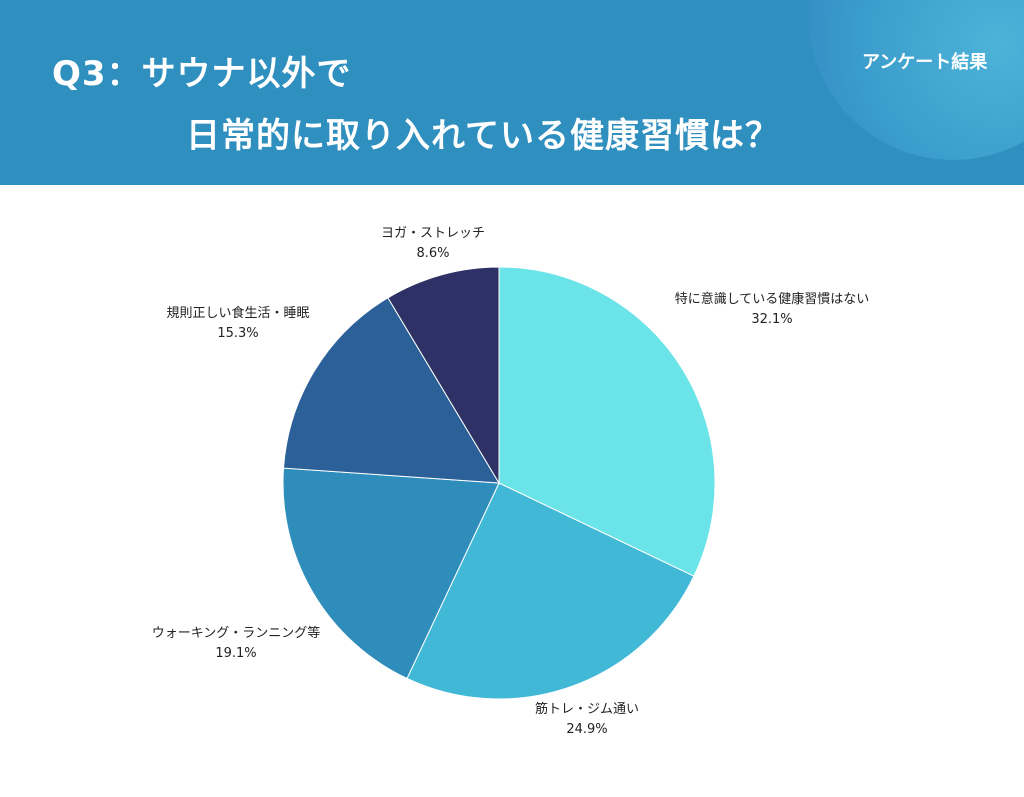  Describe the element at coordinates (483, 136) in the screenshot. I see `title-line-2: 日常的に取り入れている健康習慣は？` at that location.